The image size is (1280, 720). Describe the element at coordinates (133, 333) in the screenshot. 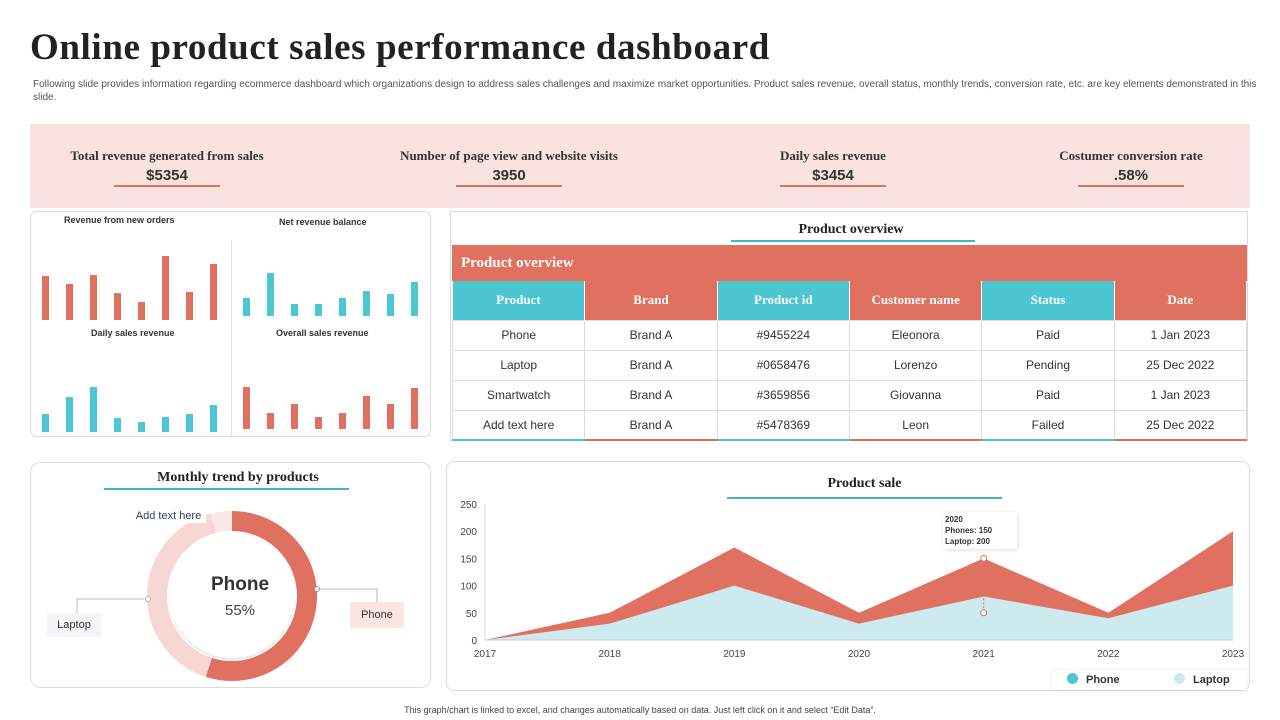

I see `mini-chart-title: Daily sales revenue` at that location.